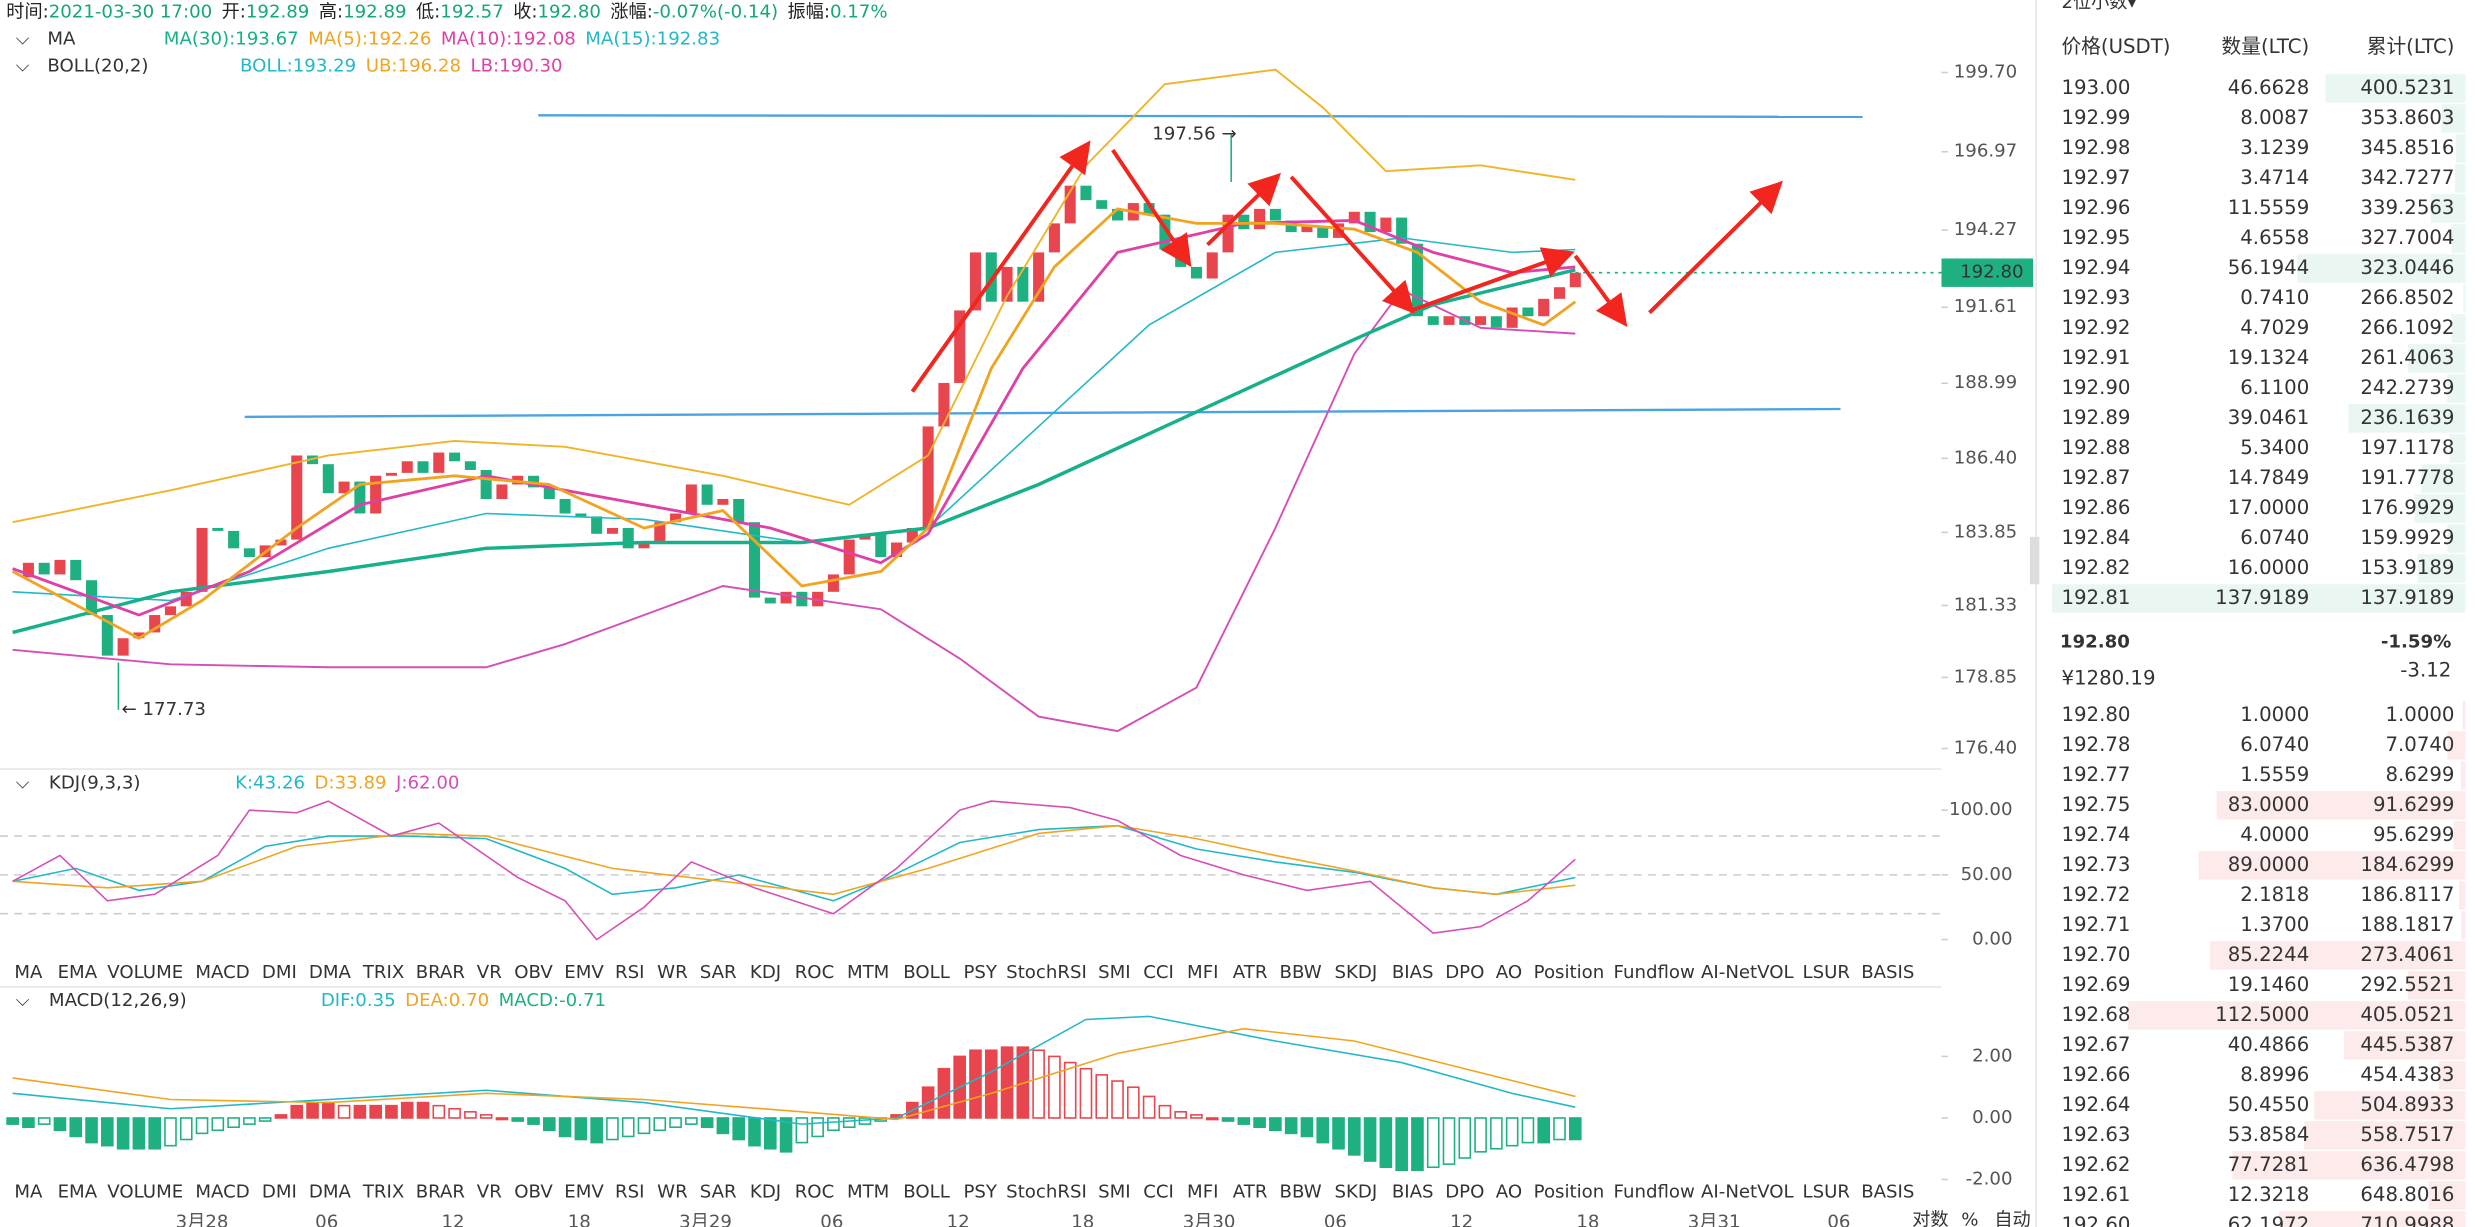  Describe the element at coordinates (2095, 1014) in the screenshot. I see `price: 192.68` at that location.